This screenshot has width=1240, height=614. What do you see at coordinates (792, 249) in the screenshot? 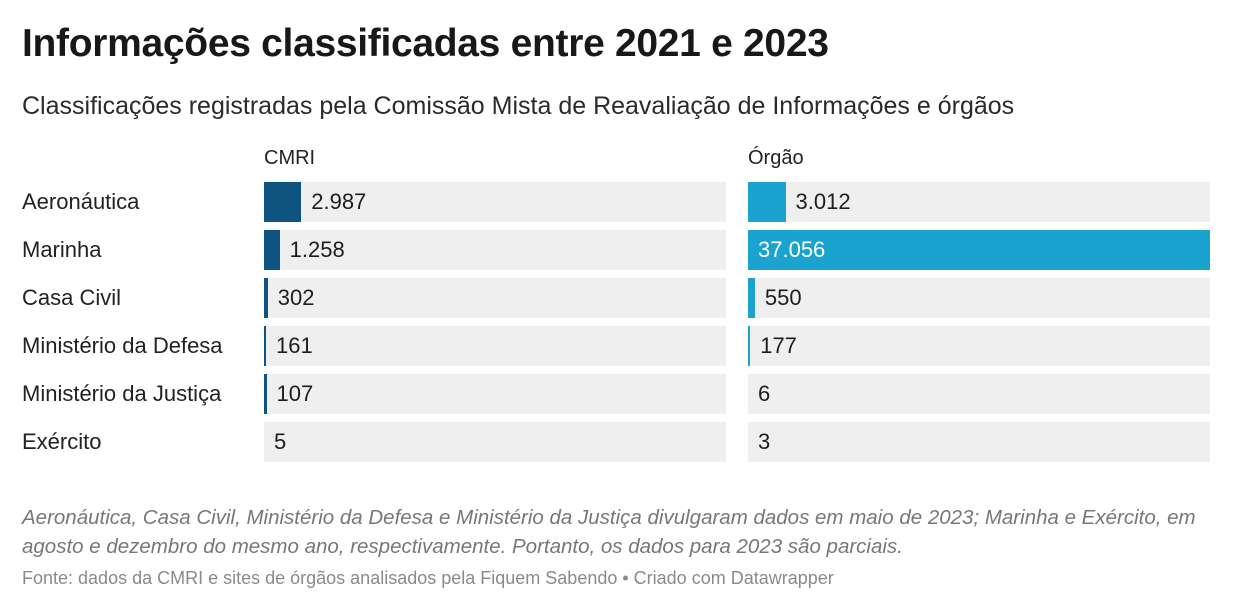
I see `value-label: 37.056` at bounding box center [792, 249].